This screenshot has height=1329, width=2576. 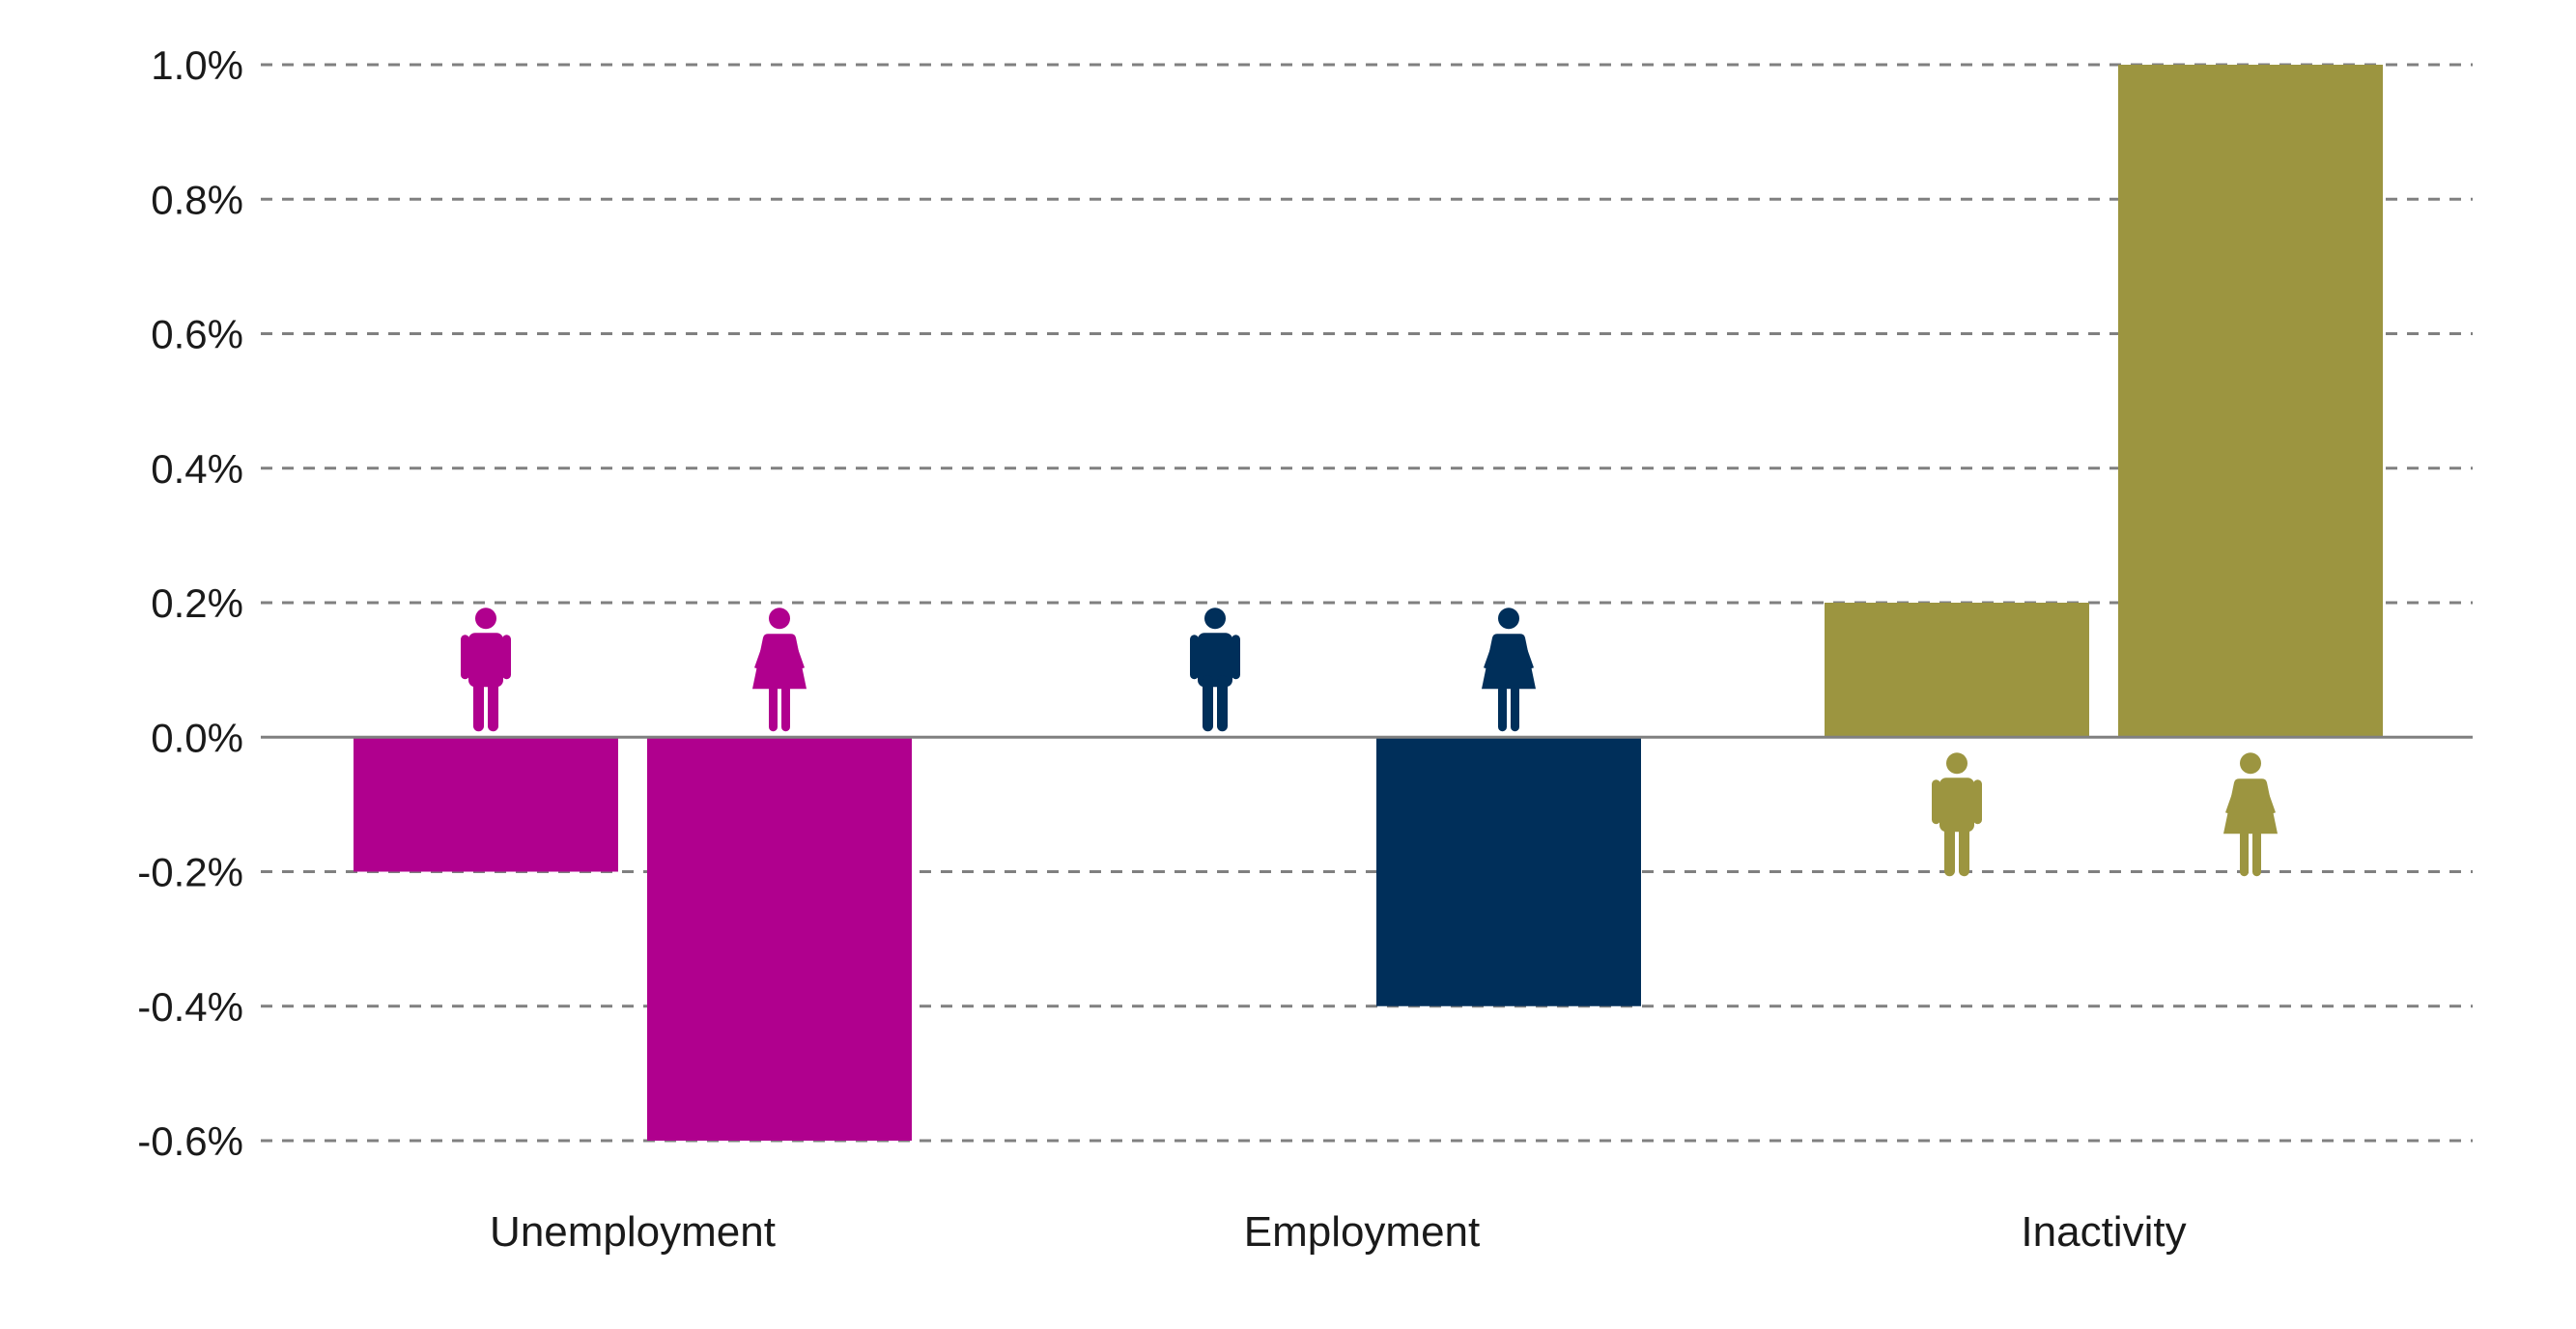 I want to click on bar-employment-female, so click(x=1508, y=871).